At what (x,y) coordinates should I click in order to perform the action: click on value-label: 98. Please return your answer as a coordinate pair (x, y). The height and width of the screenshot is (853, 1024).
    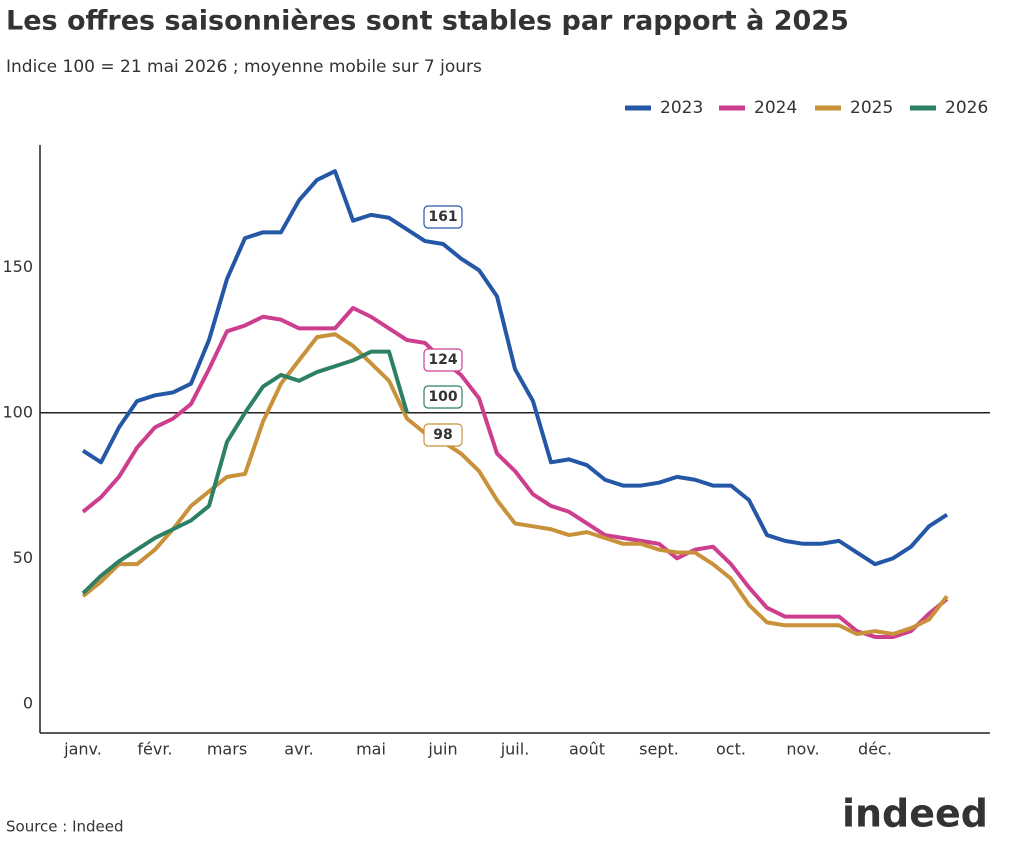
    Looking at the image, I should click on (442, 435).